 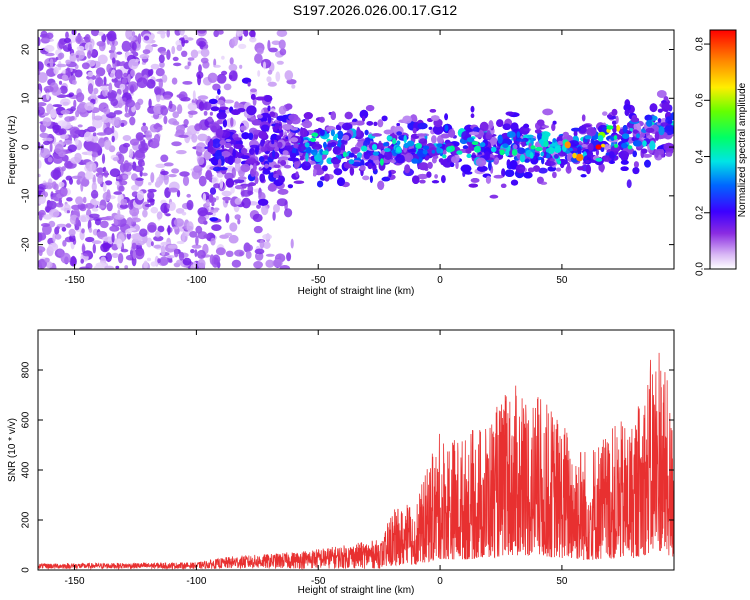 I want to click on spectrogram-x-label: Height of straight line (km), so click(x=356, y=291).